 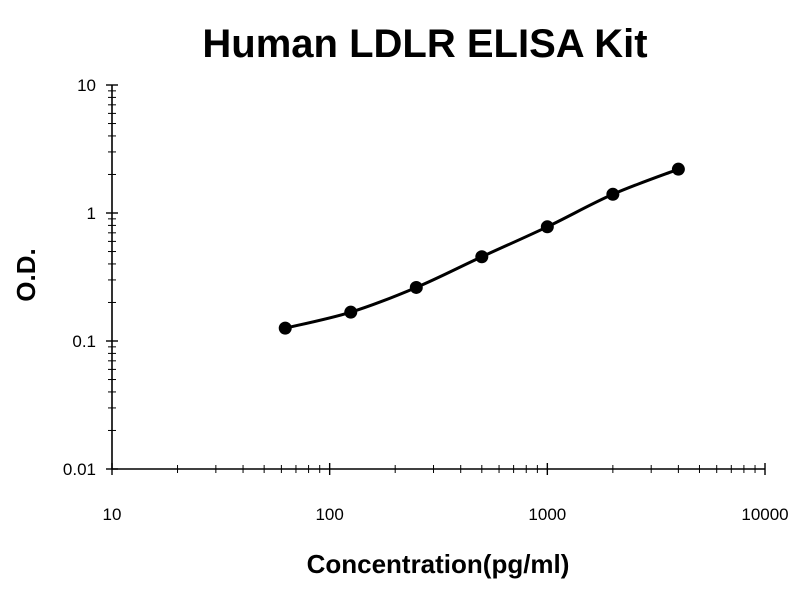 I want to click on x-axis-title: Concentration(pg/ml), so click(x=438, y=564).